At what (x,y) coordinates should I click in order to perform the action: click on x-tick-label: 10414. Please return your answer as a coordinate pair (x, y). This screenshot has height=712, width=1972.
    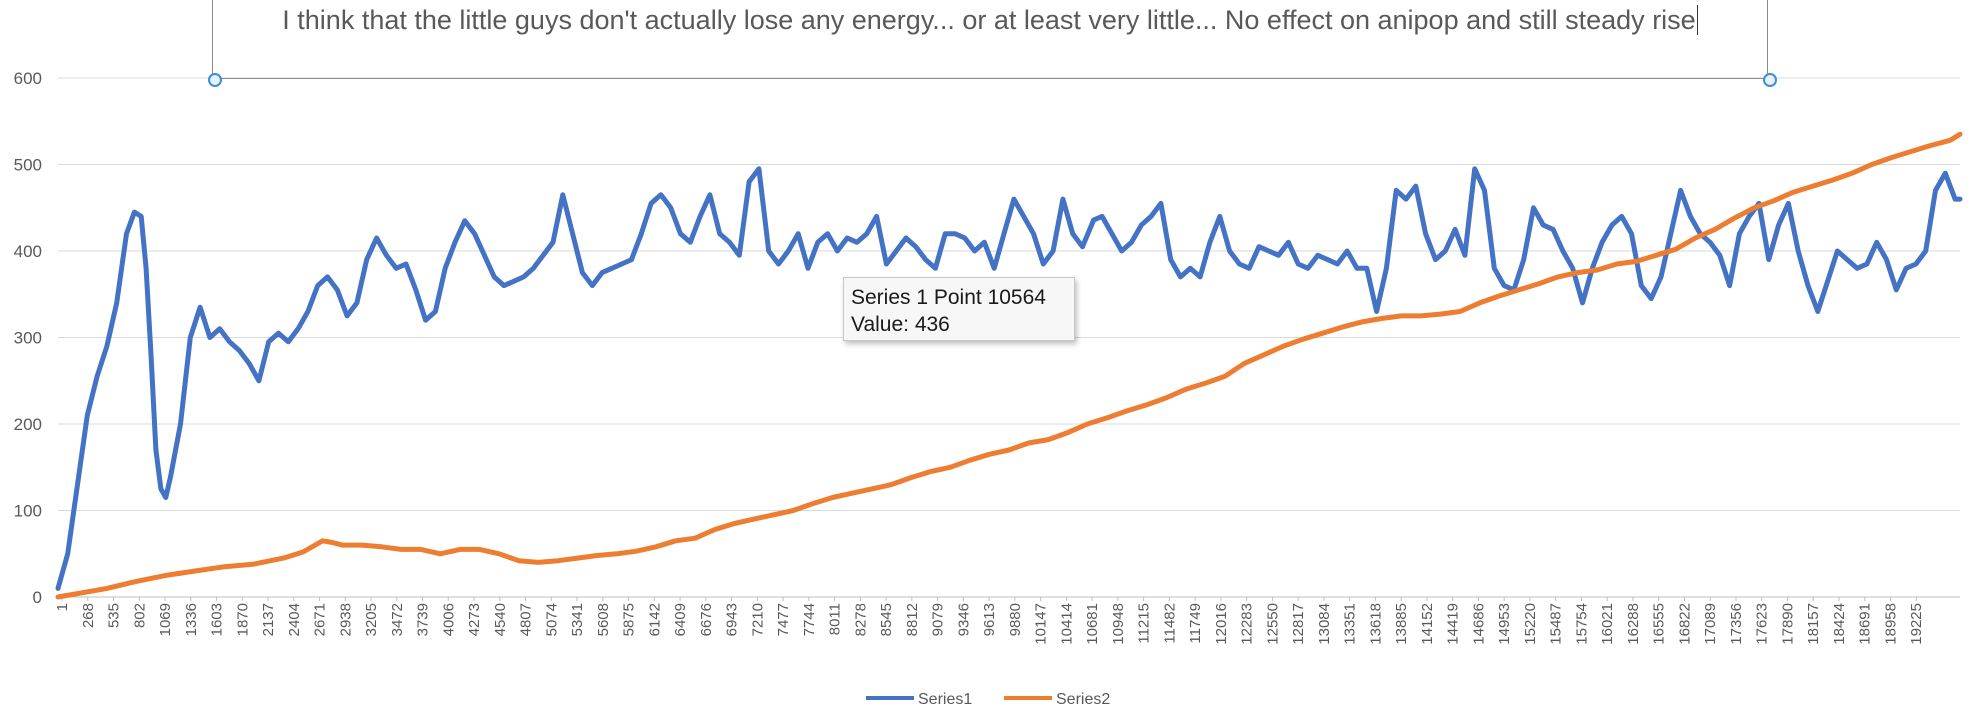
    Looking at the image, I should click on (1066, 624).